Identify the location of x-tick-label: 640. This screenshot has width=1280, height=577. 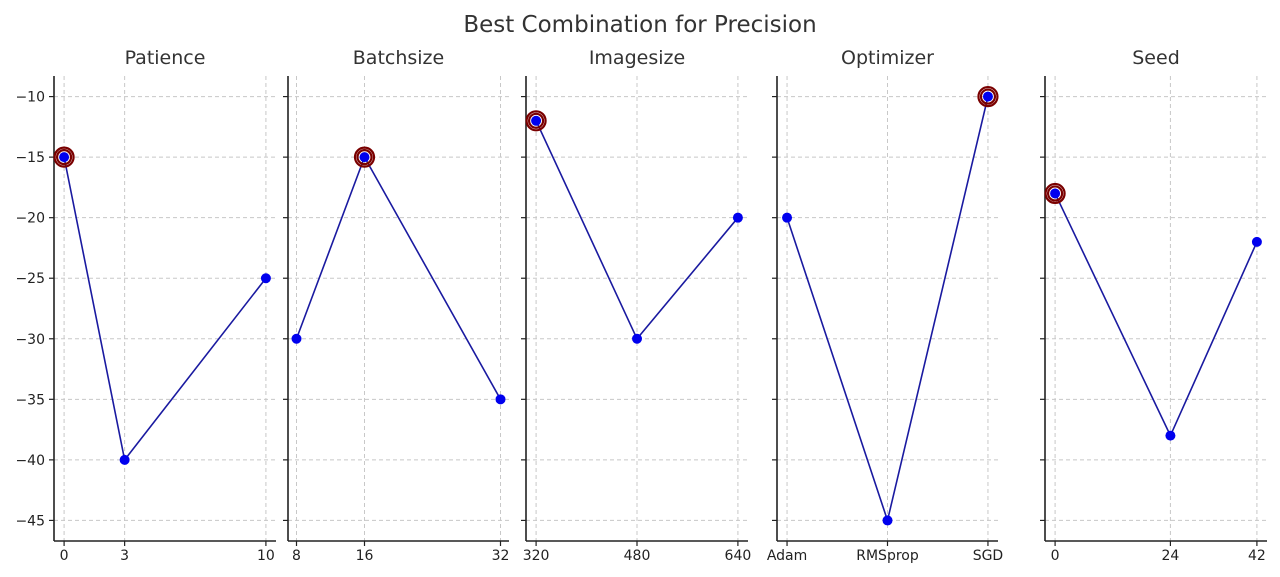
(738, 556).